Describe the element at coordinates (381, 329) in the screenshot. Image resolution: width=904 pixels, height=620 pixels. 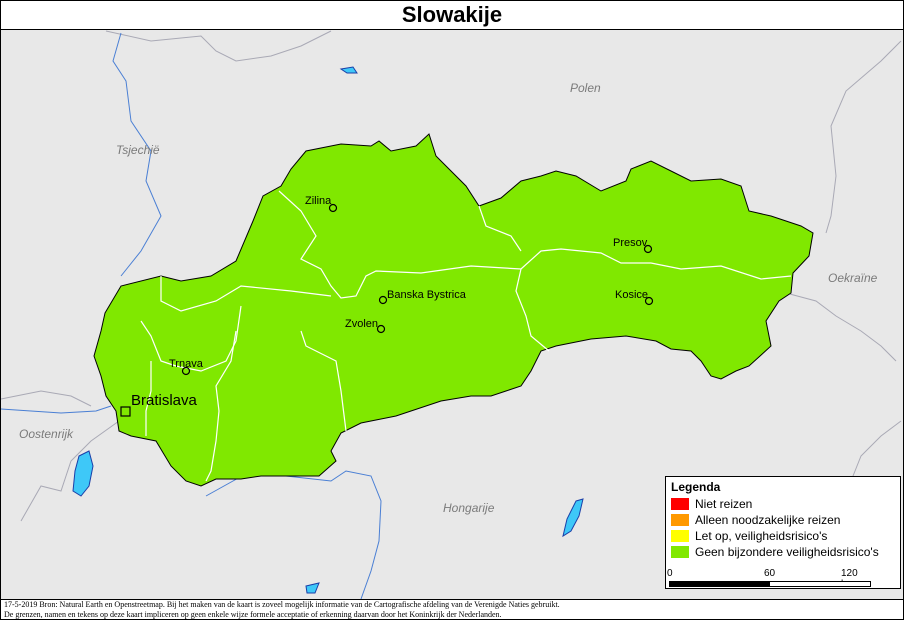
I see `marker-zvolen` at that location.